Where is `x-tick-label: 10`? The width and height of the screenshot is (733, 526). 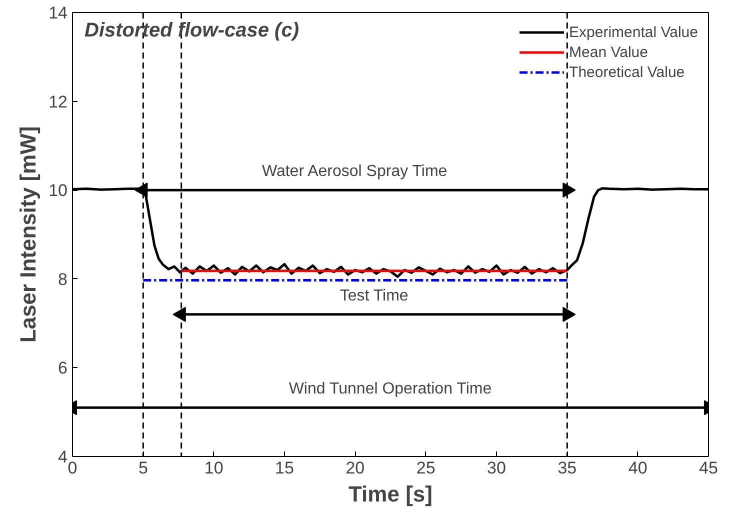 x-tick-label: 10 is located at coordinates (214, 468).